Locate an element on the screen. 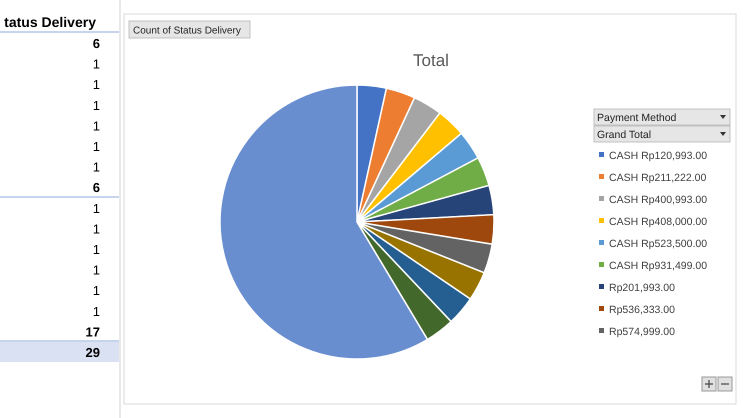  text: 17 is located at coordinates (93, 332).